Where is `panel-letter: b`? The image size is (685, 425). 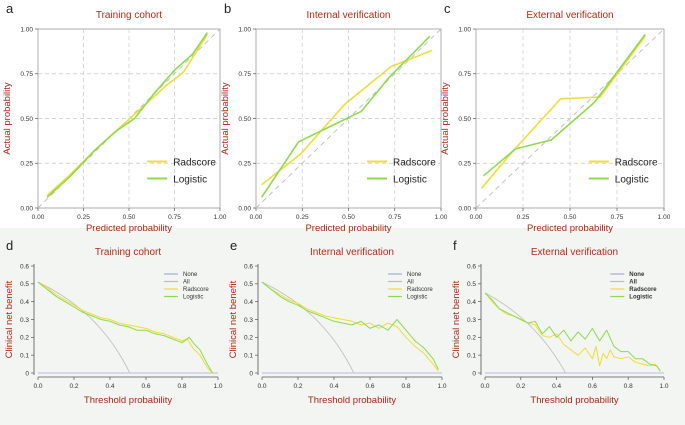
panel-letter: b is located at coordinates (227, 8).